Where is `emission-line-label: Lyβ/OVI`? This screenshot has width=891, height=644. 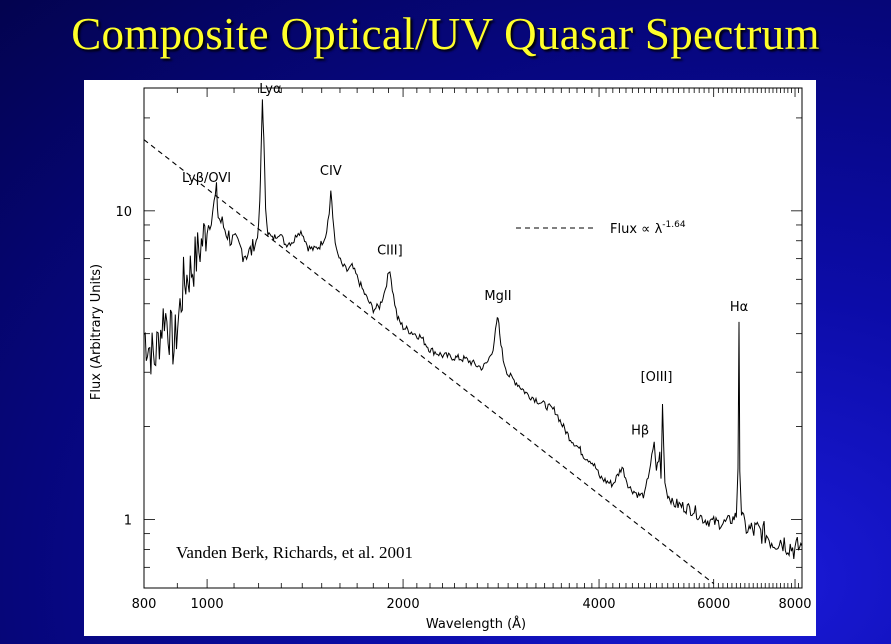 emission-line-label: Lyβ/OVI is located at coordinates (206, 178).